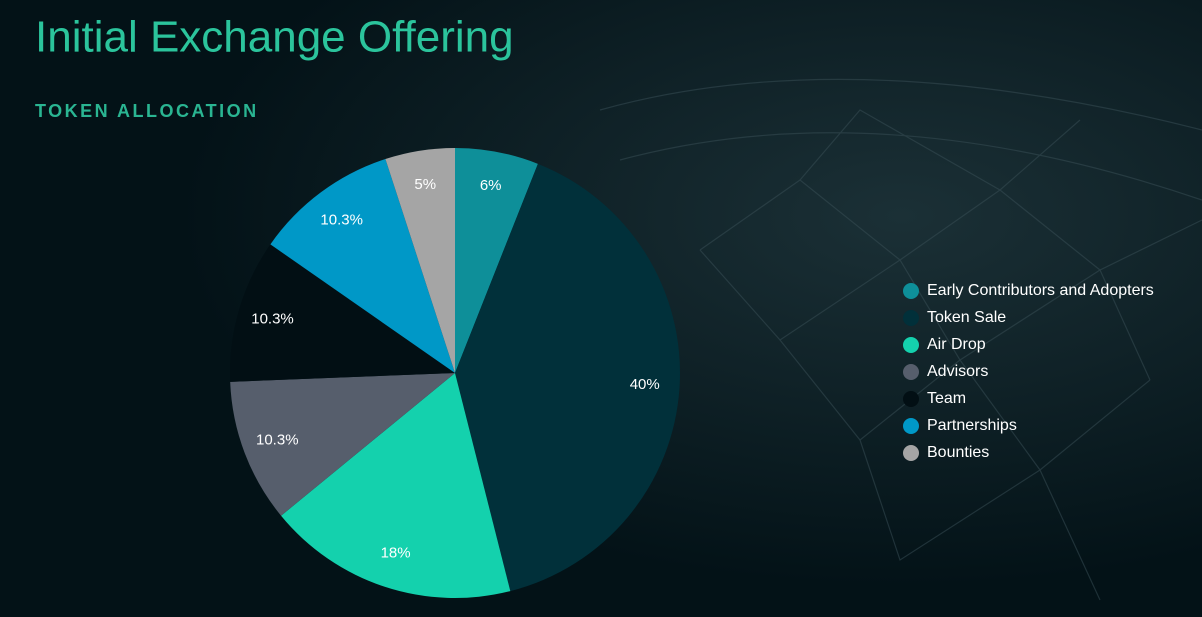  What do you see at coordinates (274, 37) in the screenshot?
I see `chart-title: Initial Exchange Offering` at bounding box center [274, 37].